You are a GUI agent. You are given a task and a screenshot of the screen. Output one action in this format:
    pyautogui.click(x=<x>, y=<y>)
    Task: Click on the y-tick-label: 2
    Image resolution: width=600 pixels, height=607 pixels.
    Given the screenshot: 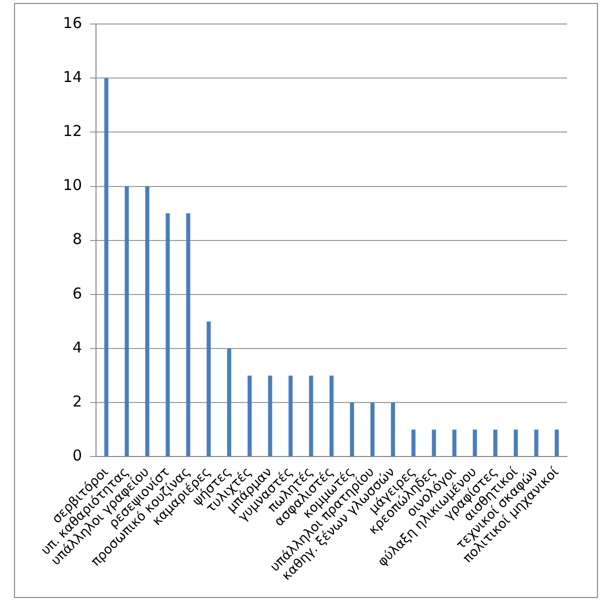 What is the action you would take?
    pyautogui.click(x=77, y=401)
    